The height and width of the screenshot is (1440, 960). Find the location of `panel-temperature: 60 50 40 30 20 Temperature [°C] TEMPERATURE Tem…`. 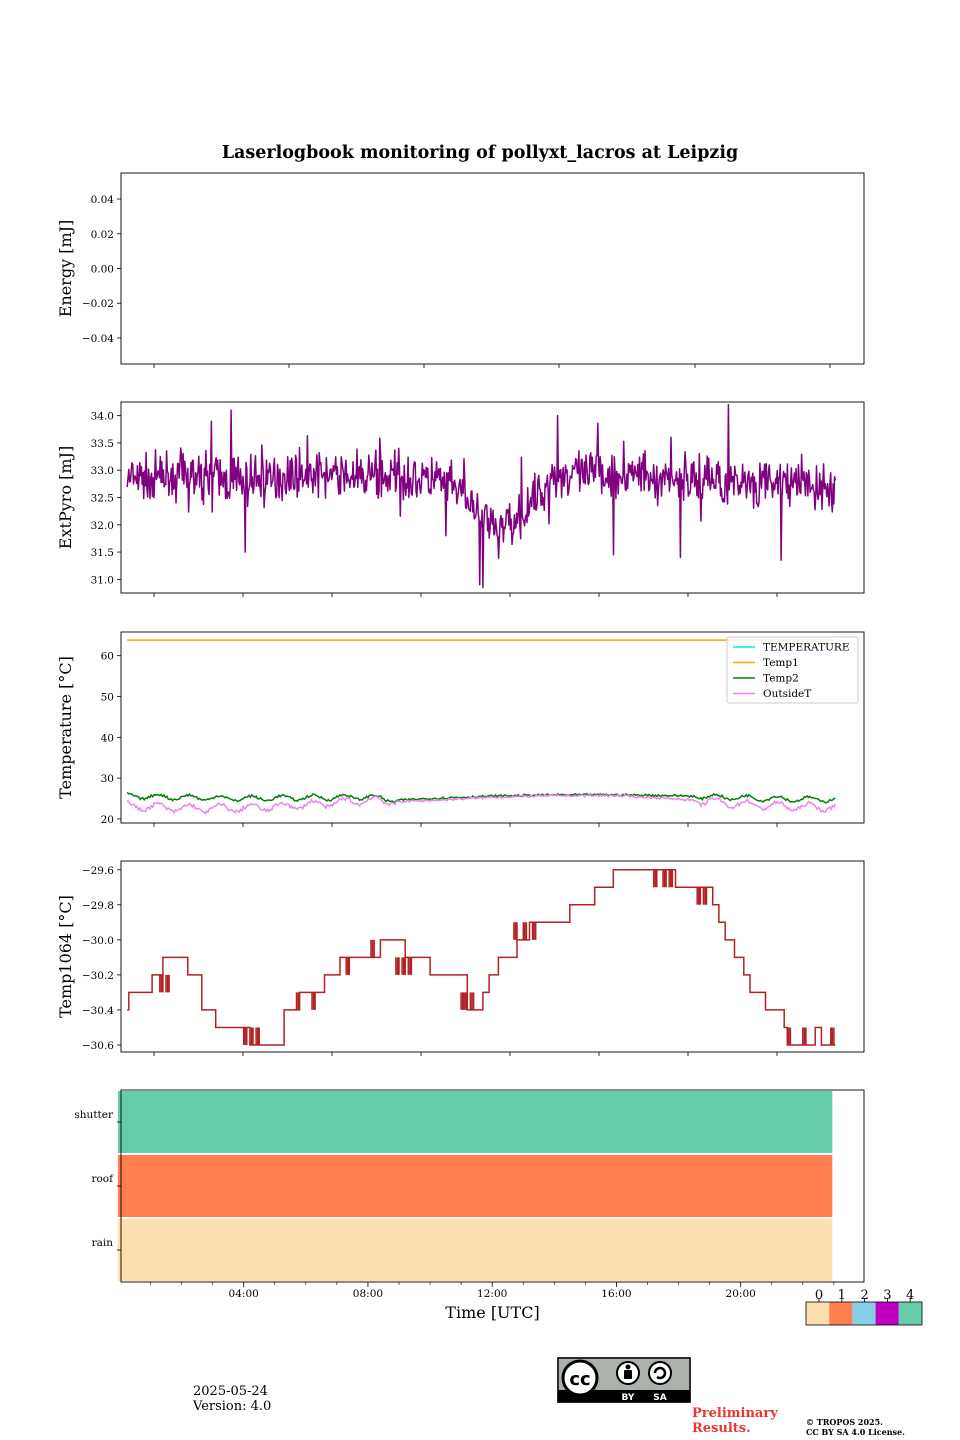

panel-temperature: 60 50 40 30 20 Temperature [°C] TEMPERATURE Tem… is located at coordinates (460, 729).